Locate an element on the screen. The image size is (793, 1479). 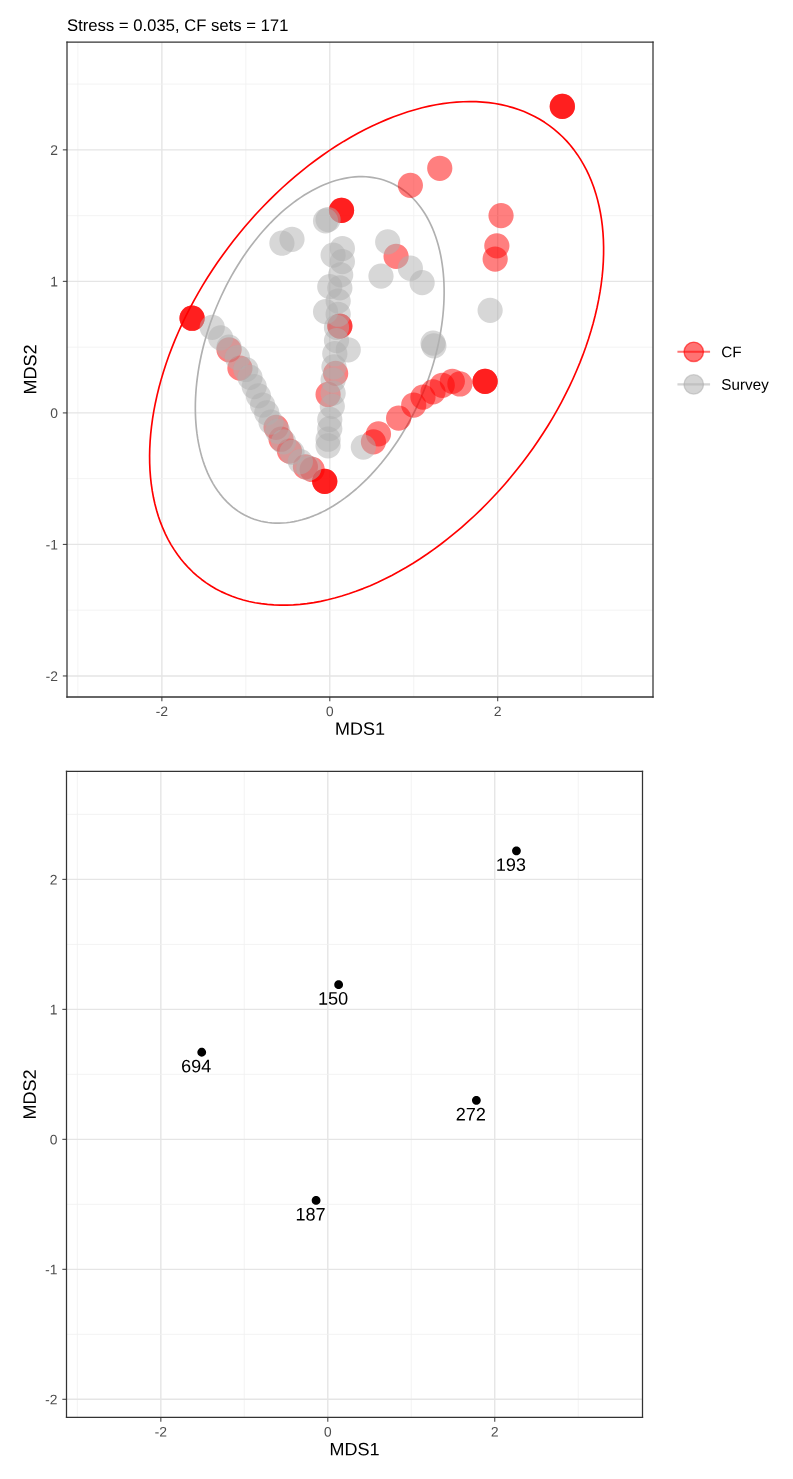
annotation: 150 is located at coordinates (333, 998).